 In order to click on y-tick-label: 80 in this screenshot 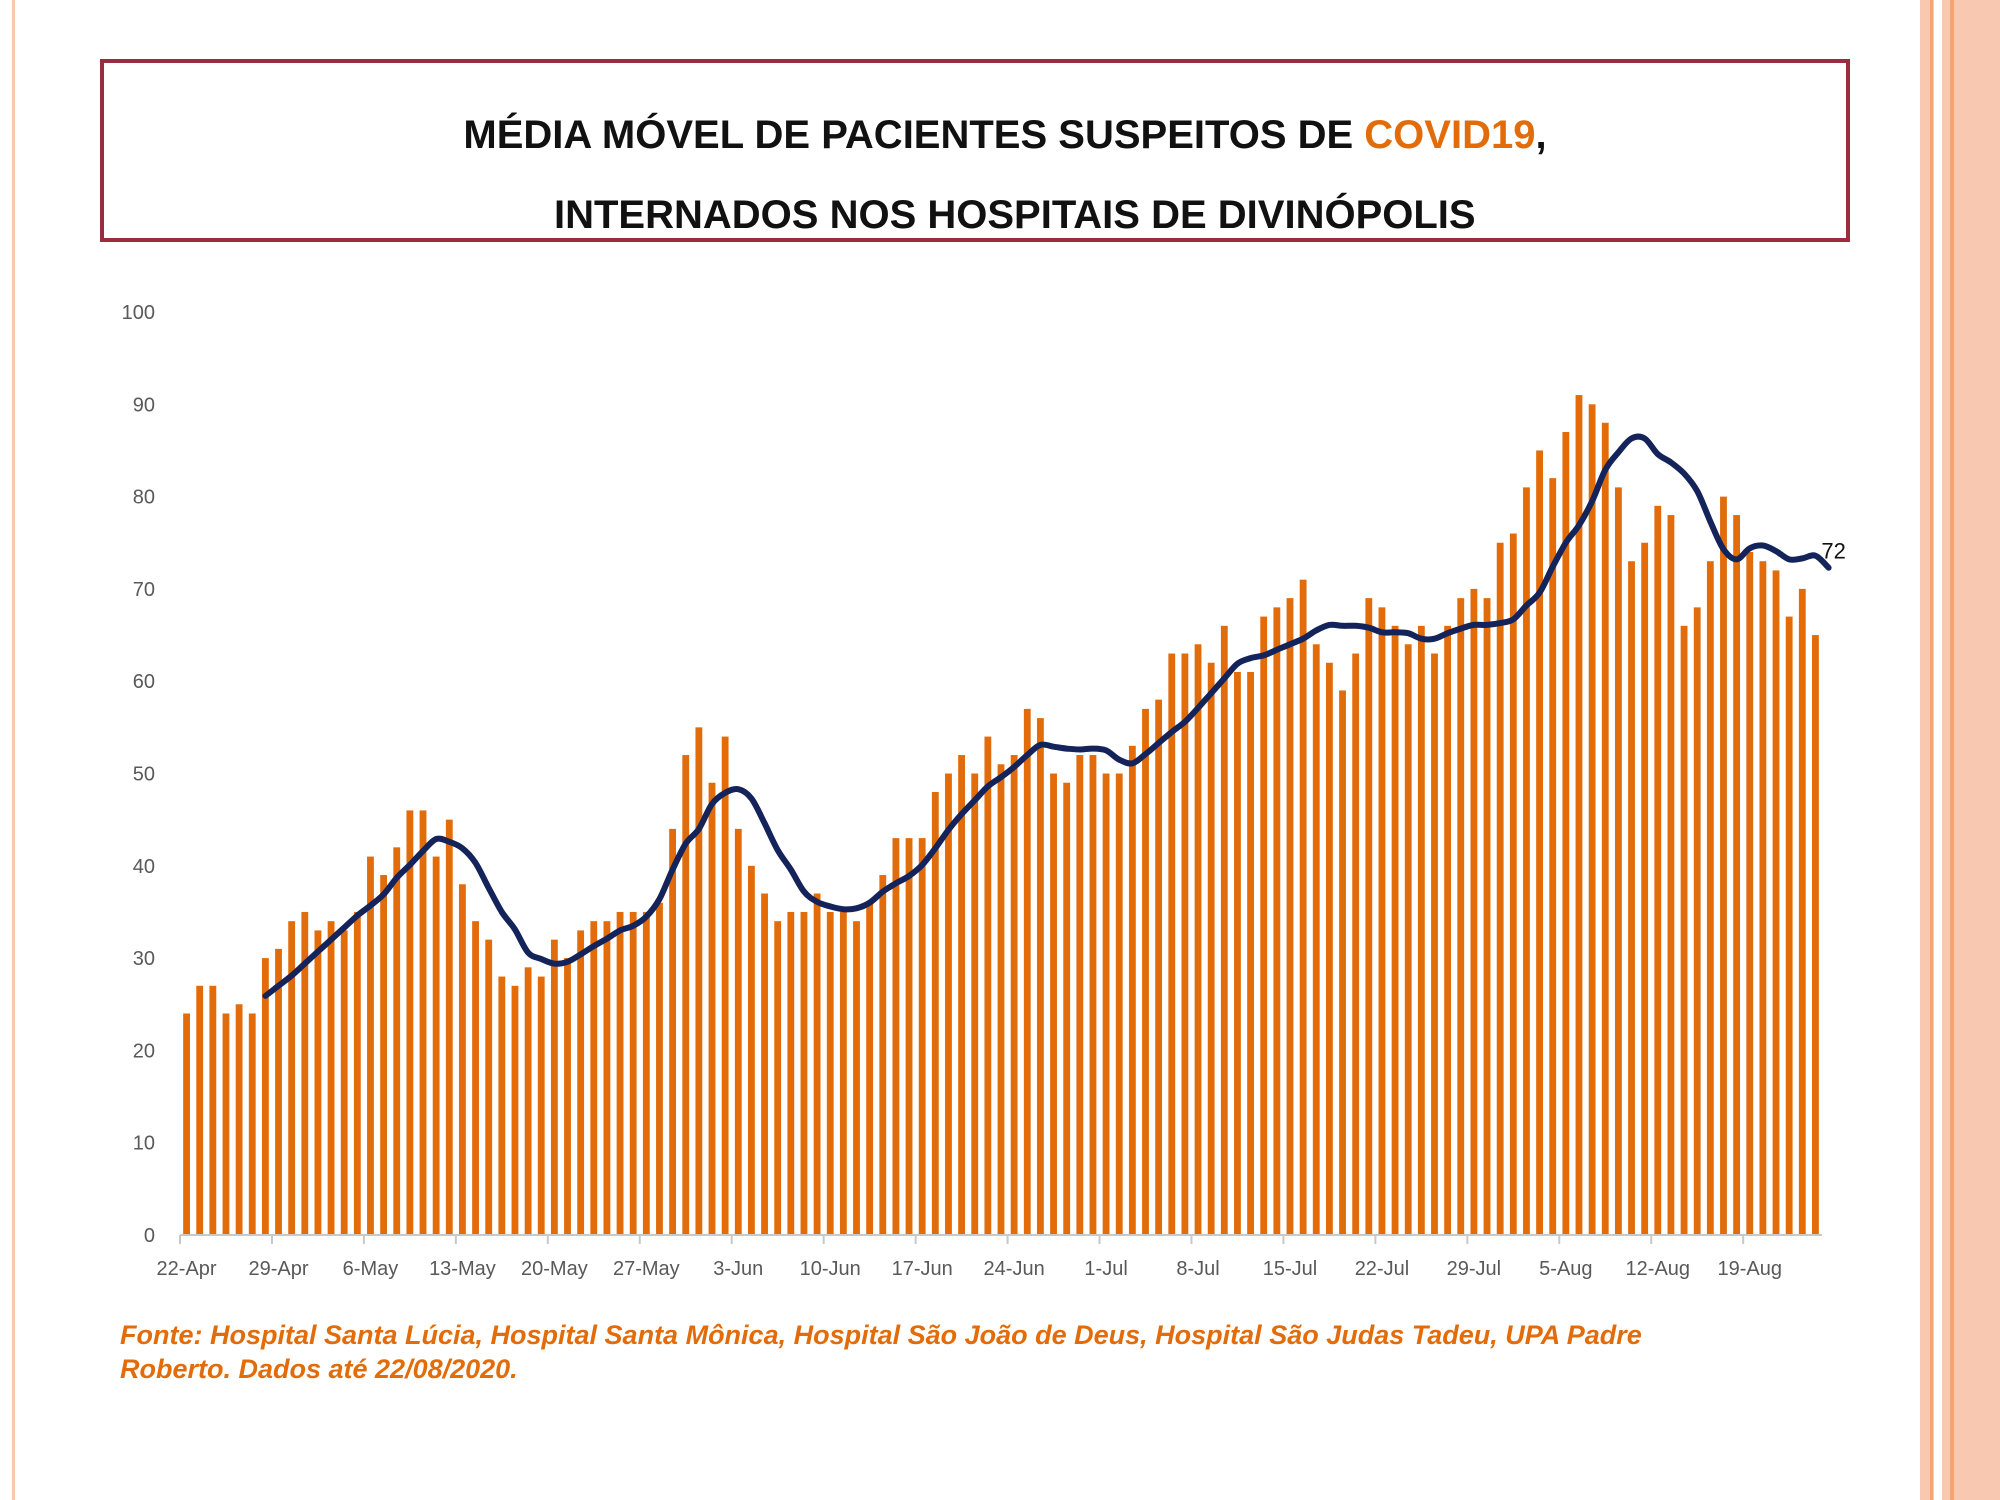, I will do `click(144, 498)`.